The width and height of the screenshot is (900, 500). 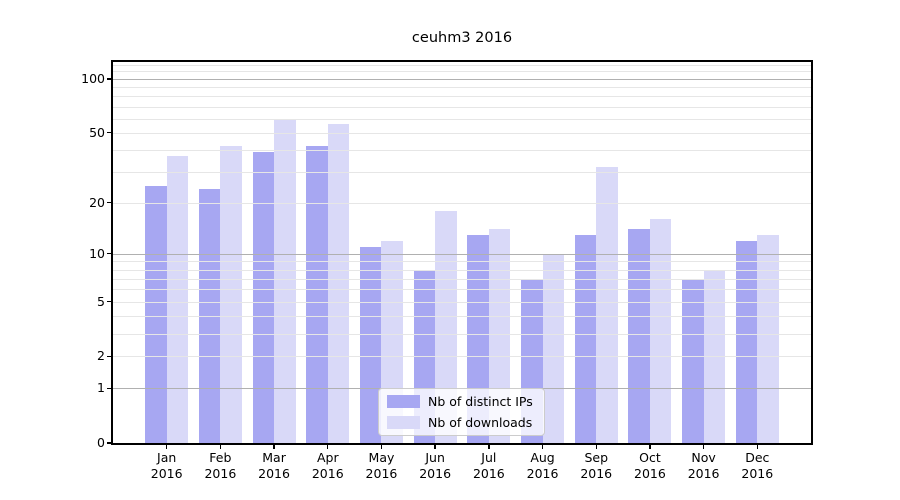 I want to click on legend-label-downloads: Nb of downloads, so click(x=480, y=422).